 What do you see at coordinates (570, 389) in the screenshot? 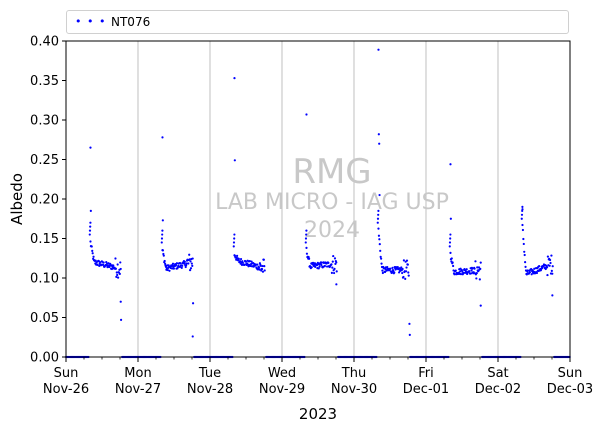
I see `x-tick-label-date: Dec-03` at bounding box center [570, 389].